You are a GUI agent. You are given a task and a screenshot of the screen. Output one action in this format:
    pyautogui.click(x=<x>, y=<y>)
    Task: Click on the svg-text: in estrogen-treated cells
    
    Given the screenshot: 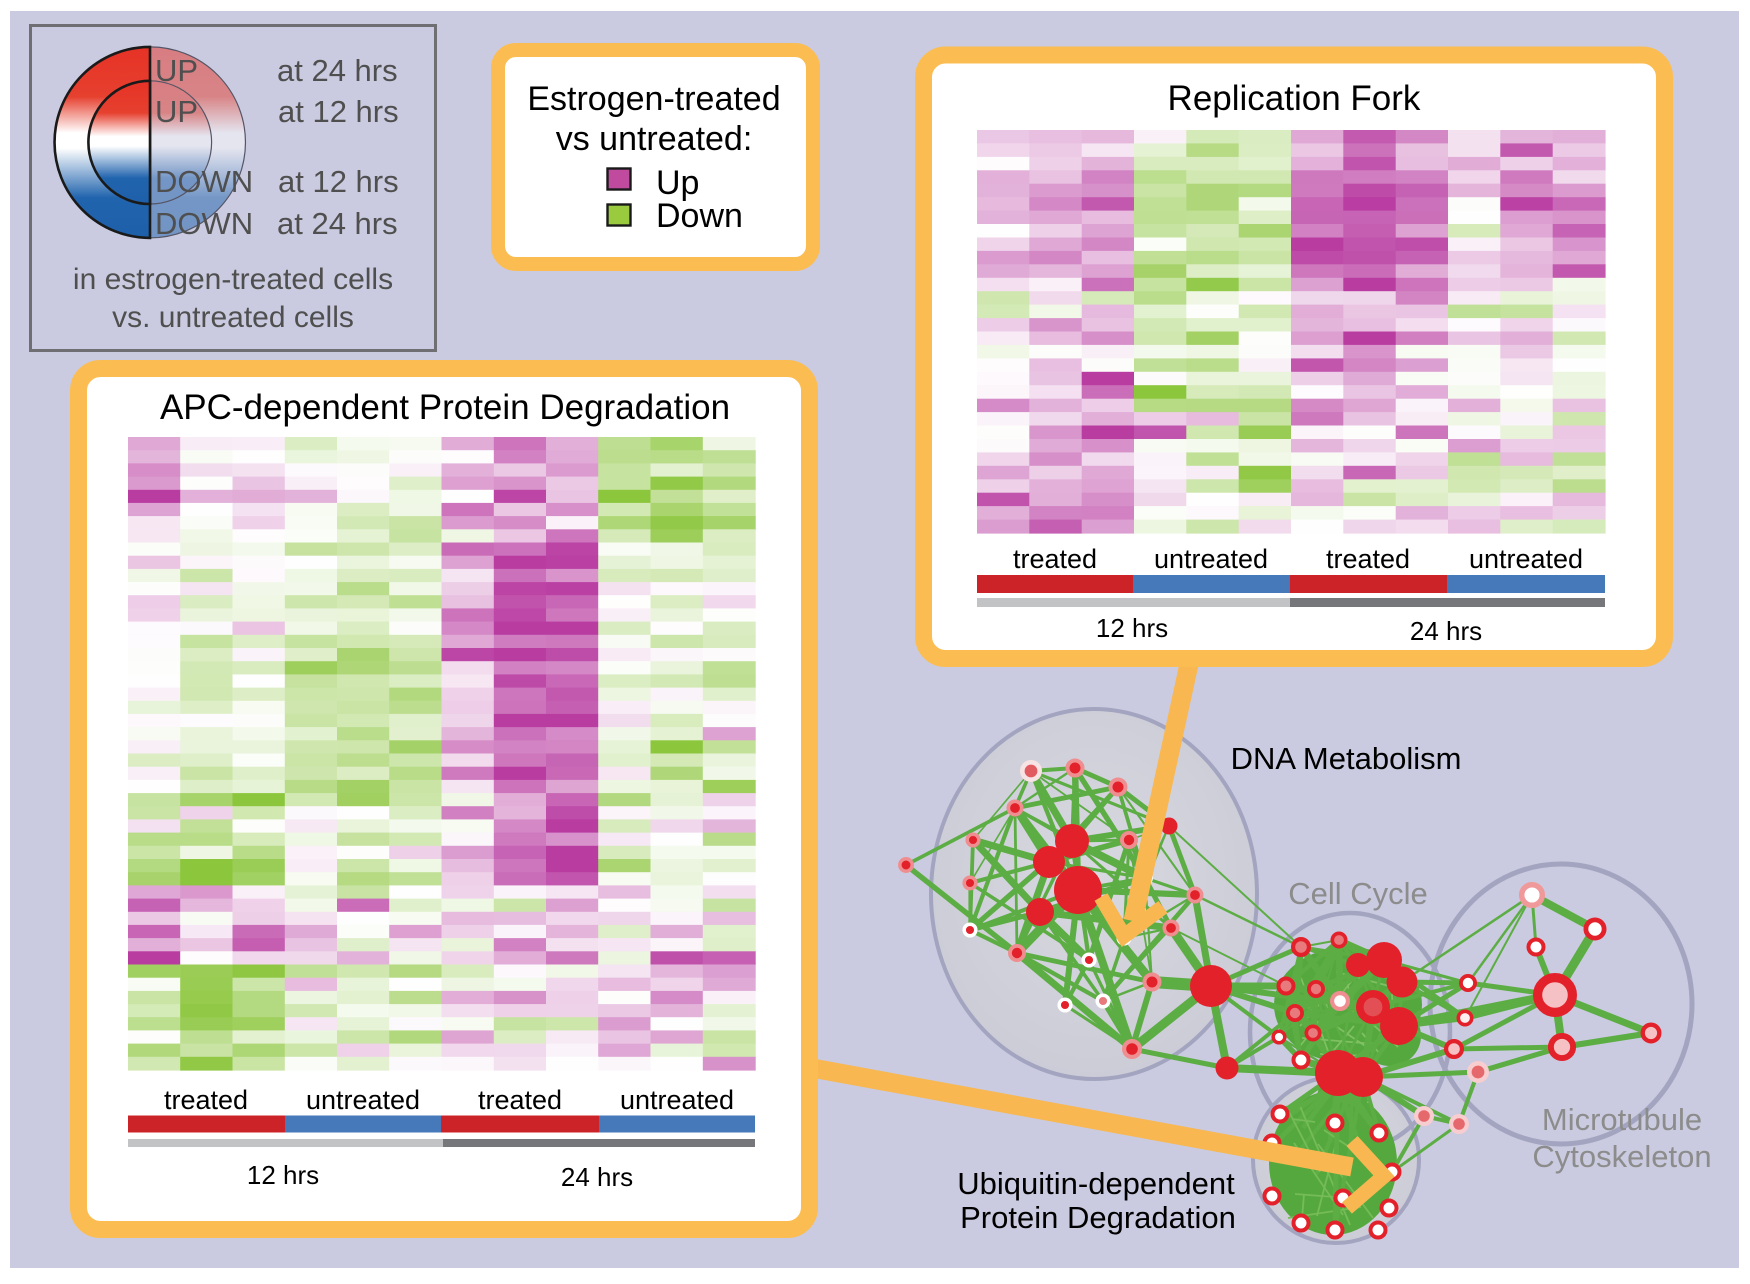 What is the action you would take?
    pyautogui.click(x=233, y=279)
    